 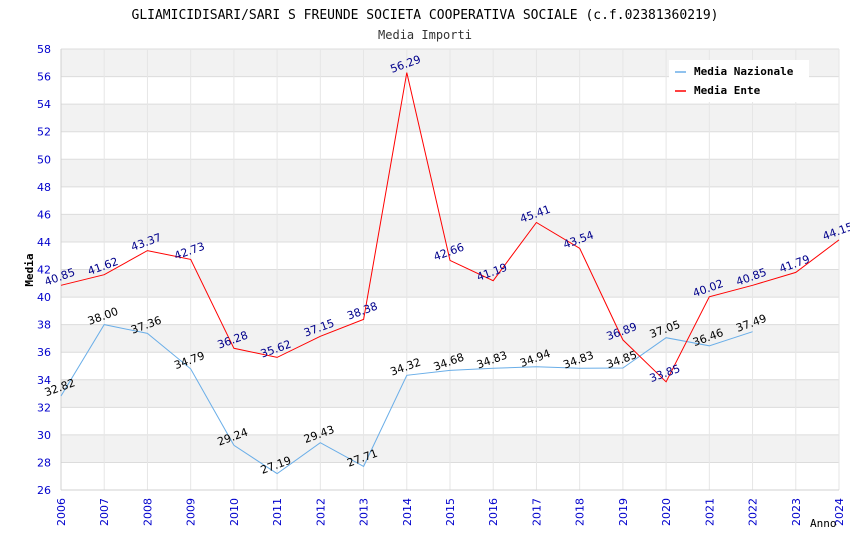 I want to click on x-tick-label: 2010, so click(x=234, y=512).